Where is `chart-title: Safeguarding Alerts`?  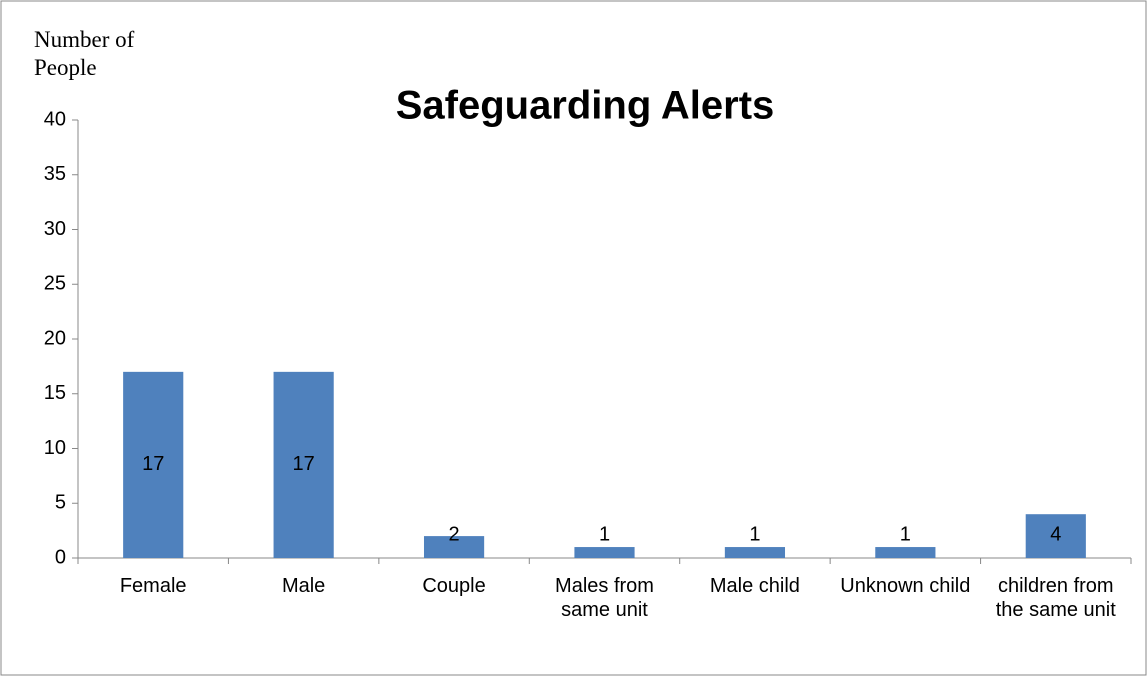 chart-title: Safeguarding Alerts is located at coordinates (585, 106).